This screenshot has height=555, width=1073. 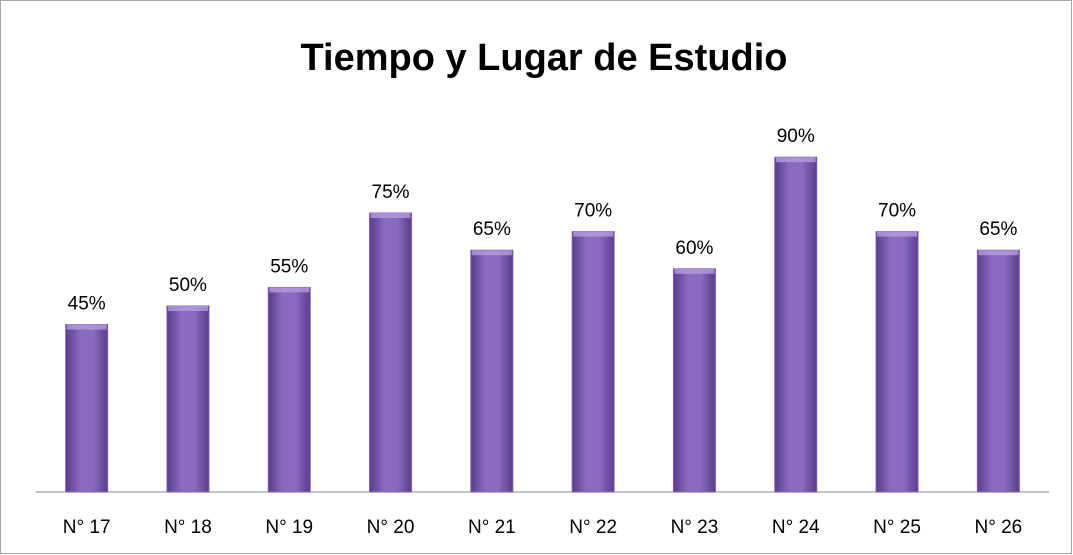 I want to click on x-tick-label: N° 21, so click(x=492, y=527).